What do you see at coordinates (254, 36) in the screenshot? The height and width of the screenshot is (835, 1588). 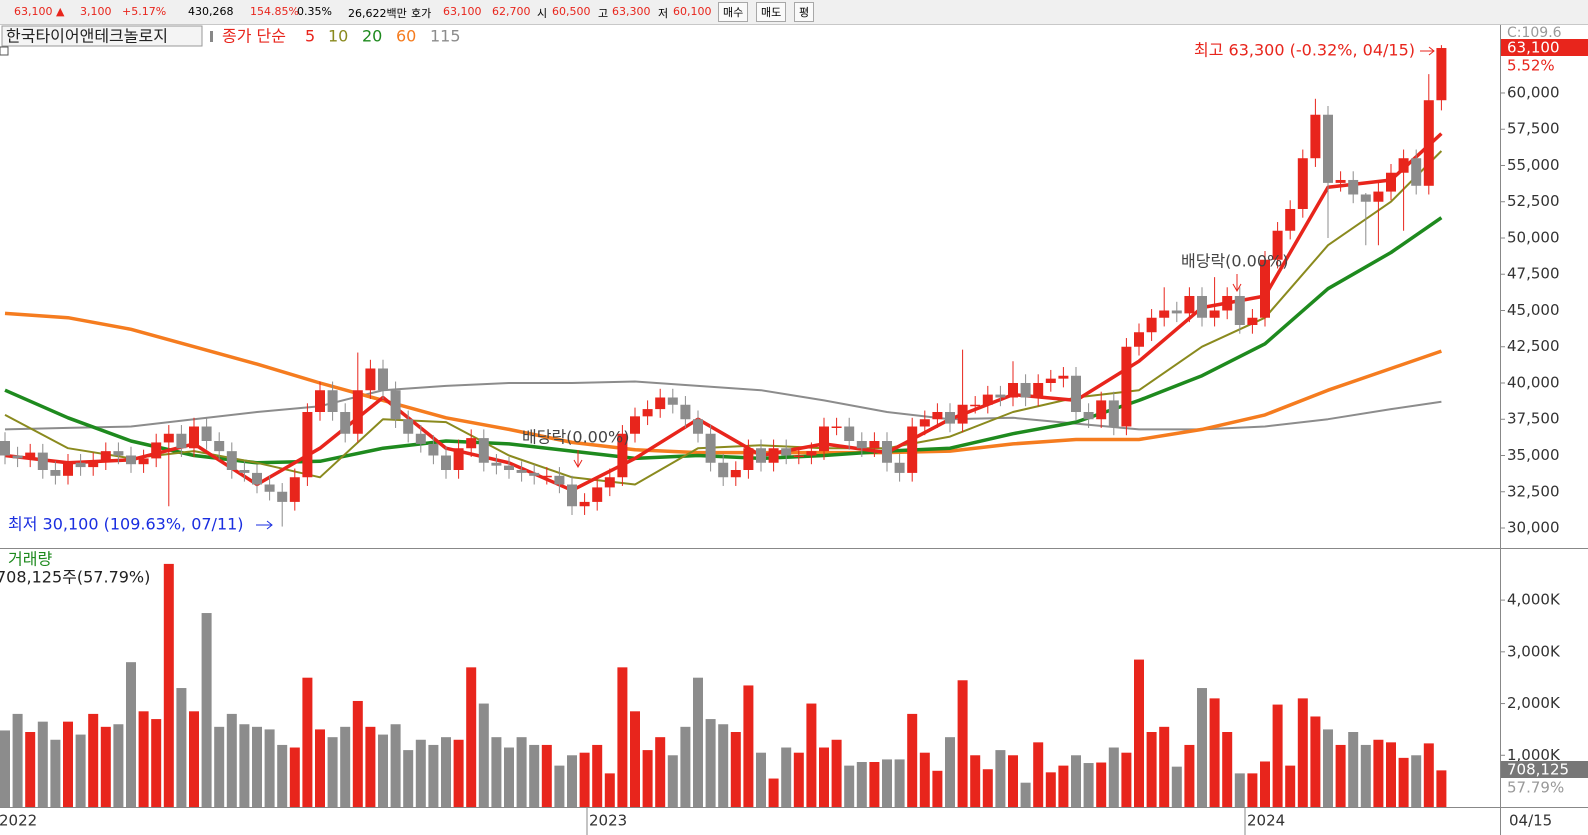 I see `ma-label: 종가 단순` at bounding box center [254, 36].